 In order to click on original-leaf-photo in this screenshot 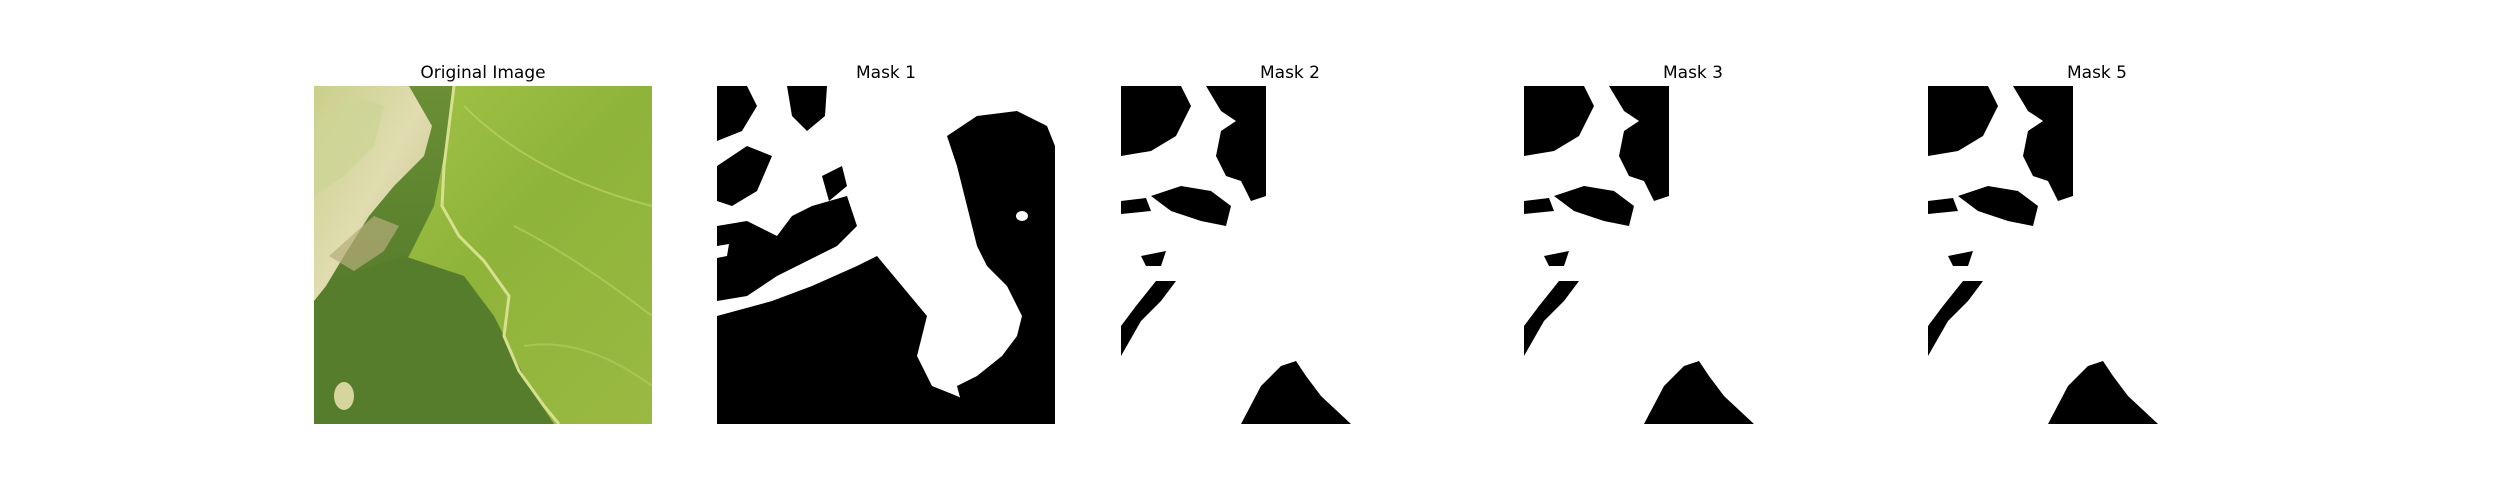, I will do `click(483, 255)`.